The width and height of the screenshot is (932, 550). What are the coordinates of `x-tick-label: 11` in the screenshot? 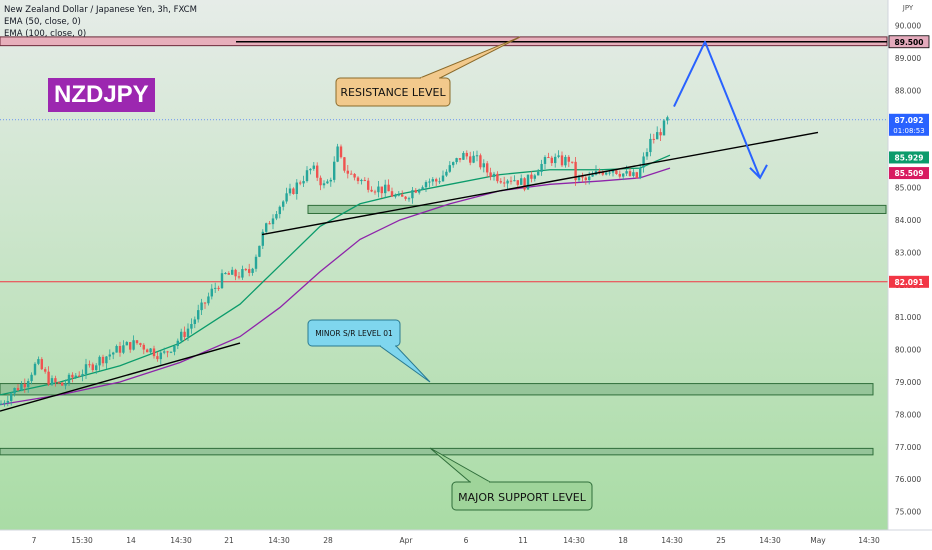 It's located at (523, 540).